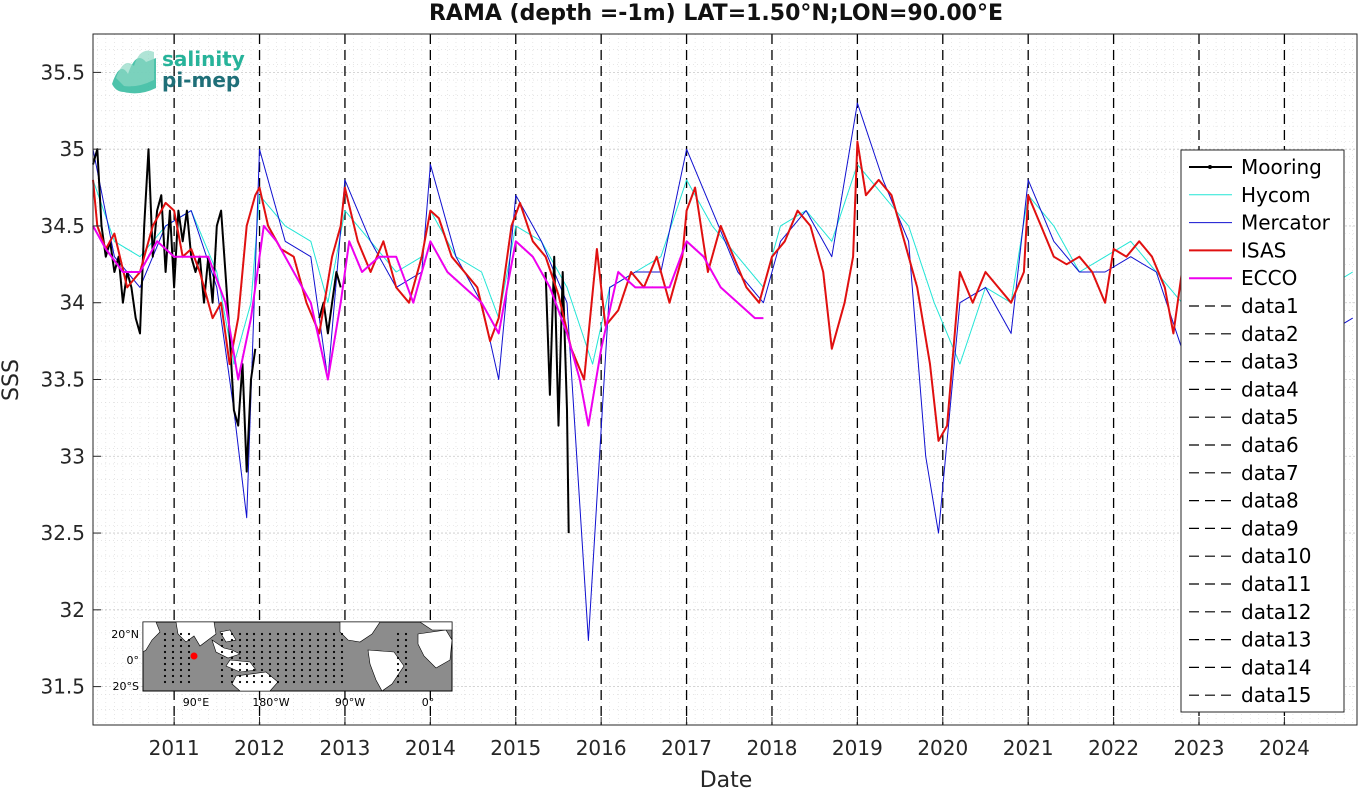  What do you see at coordinates (1270, 473) in the screenshot?
I see `legend-label-data7: data7` at bounding box center [1270, 473].